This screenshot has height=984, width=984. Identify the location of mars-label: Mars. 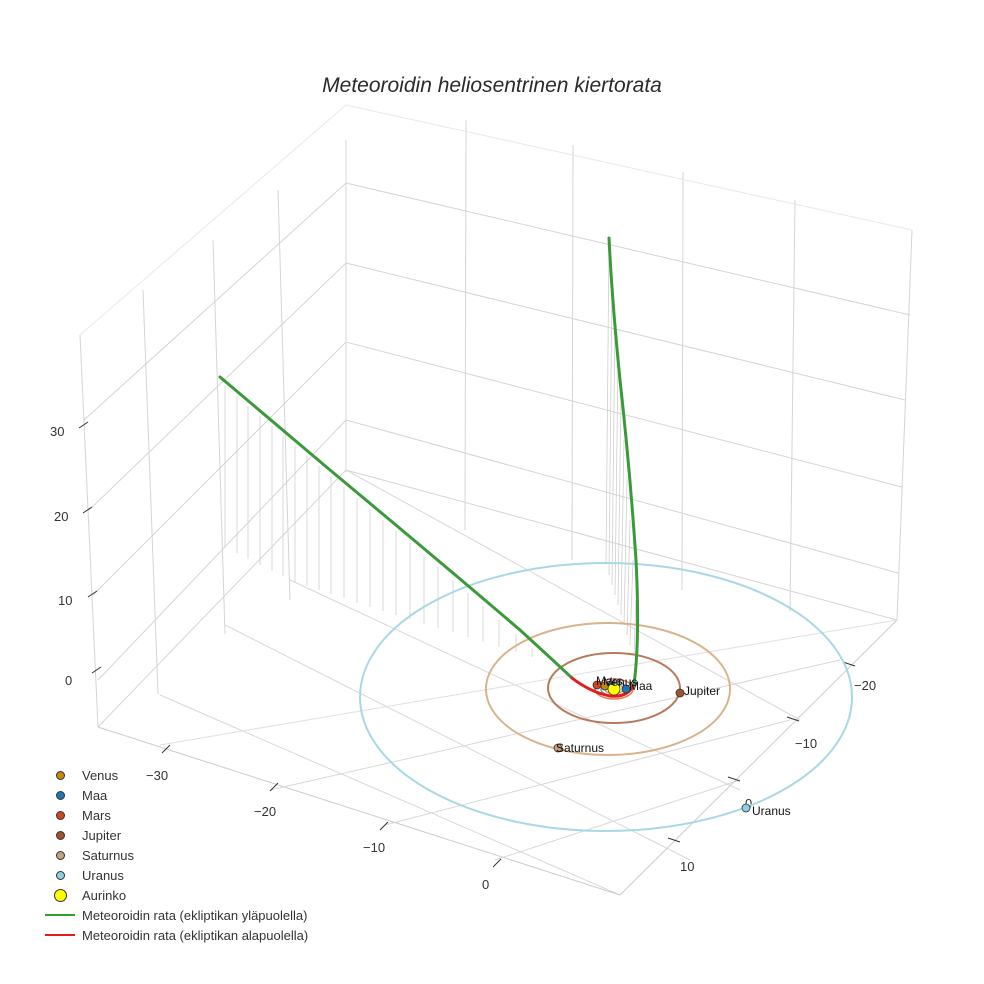
(609, 681).